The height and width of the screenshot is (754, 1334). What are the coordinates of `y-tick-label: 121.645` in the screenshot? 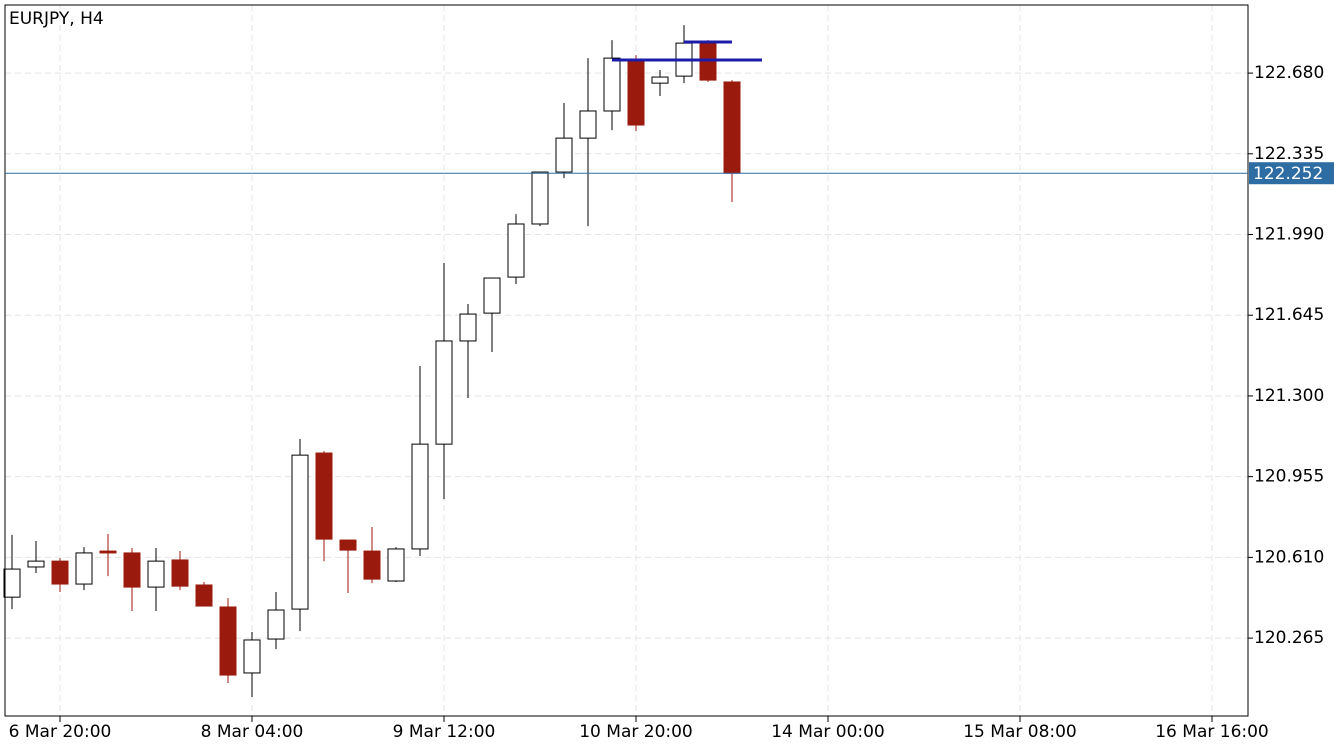 It's located at (1289, 315).